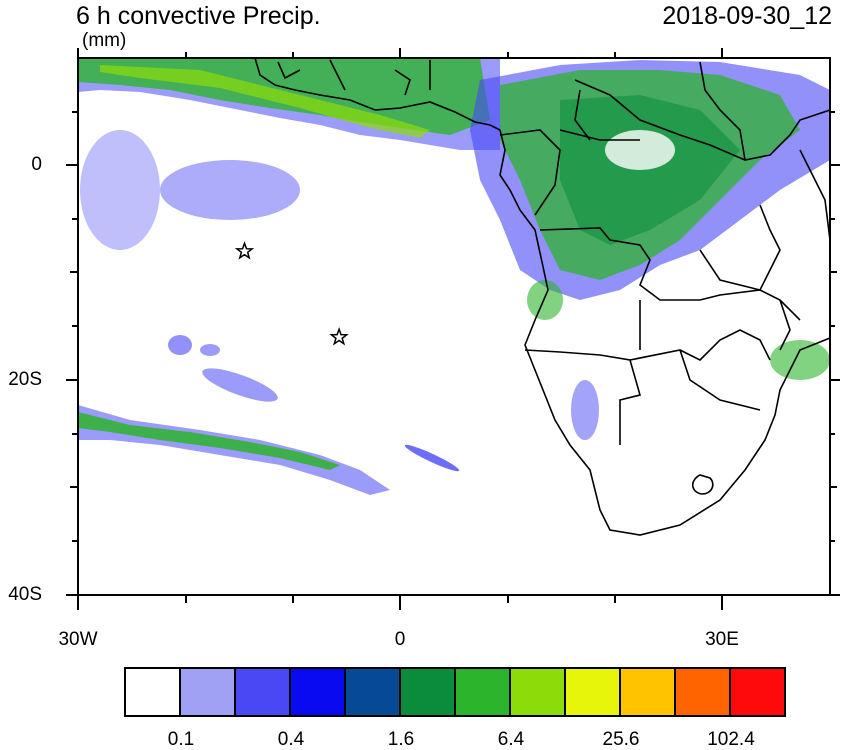 The width and height of the screenshot is (850, 750). What do you see at coordinates (291, 293) in the screenshot?
I see `station-markers` at bounding box center [291, 293].